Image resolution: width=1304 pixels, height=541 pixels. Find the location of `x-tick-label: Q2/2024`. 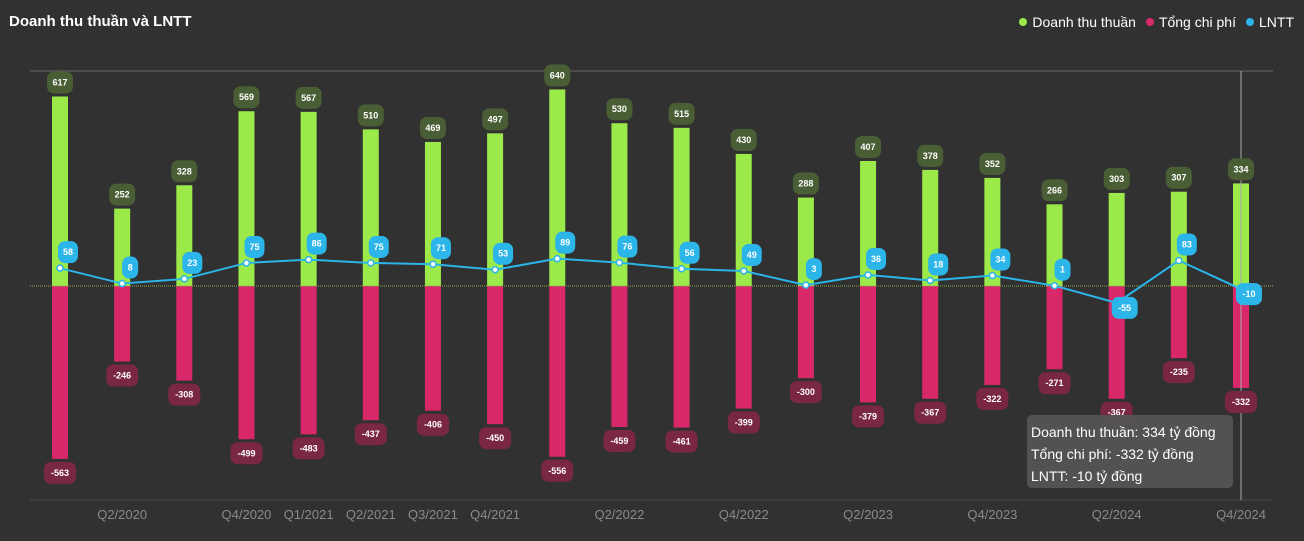

x-tick-label: Q2/2024 is located at coordinates (1117, 514).